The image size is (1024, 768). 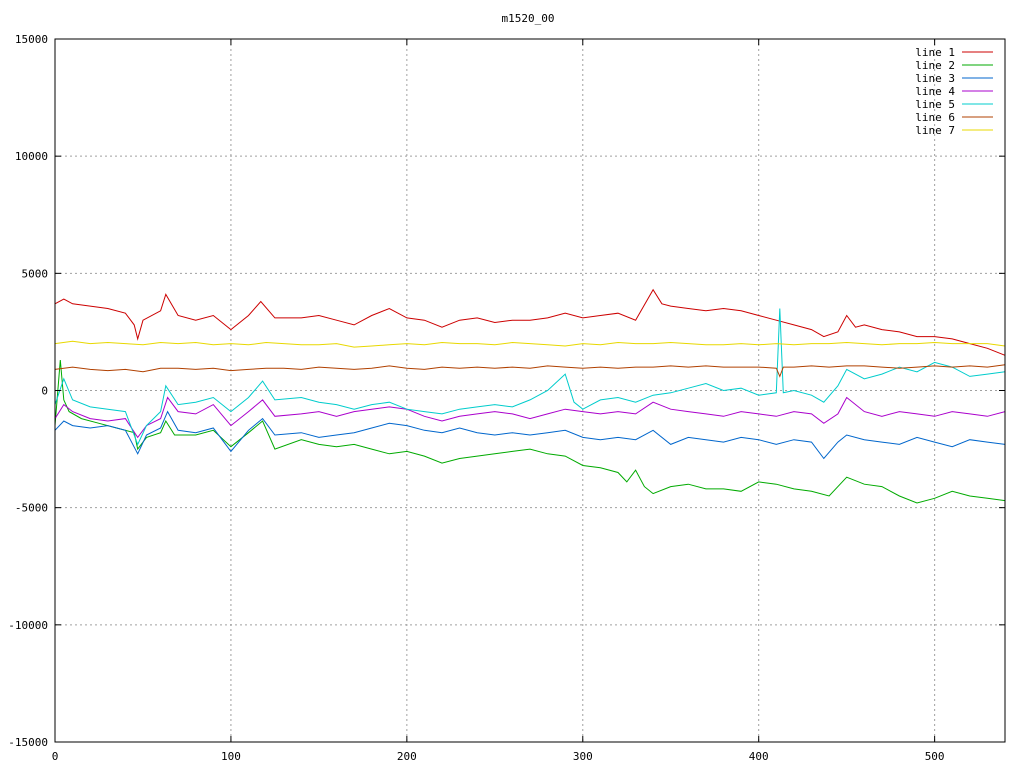 What do you see at coordinates (759, 756) in the screenshot?
I see `x-tick-label: 400` at bounding box center [759, 756].